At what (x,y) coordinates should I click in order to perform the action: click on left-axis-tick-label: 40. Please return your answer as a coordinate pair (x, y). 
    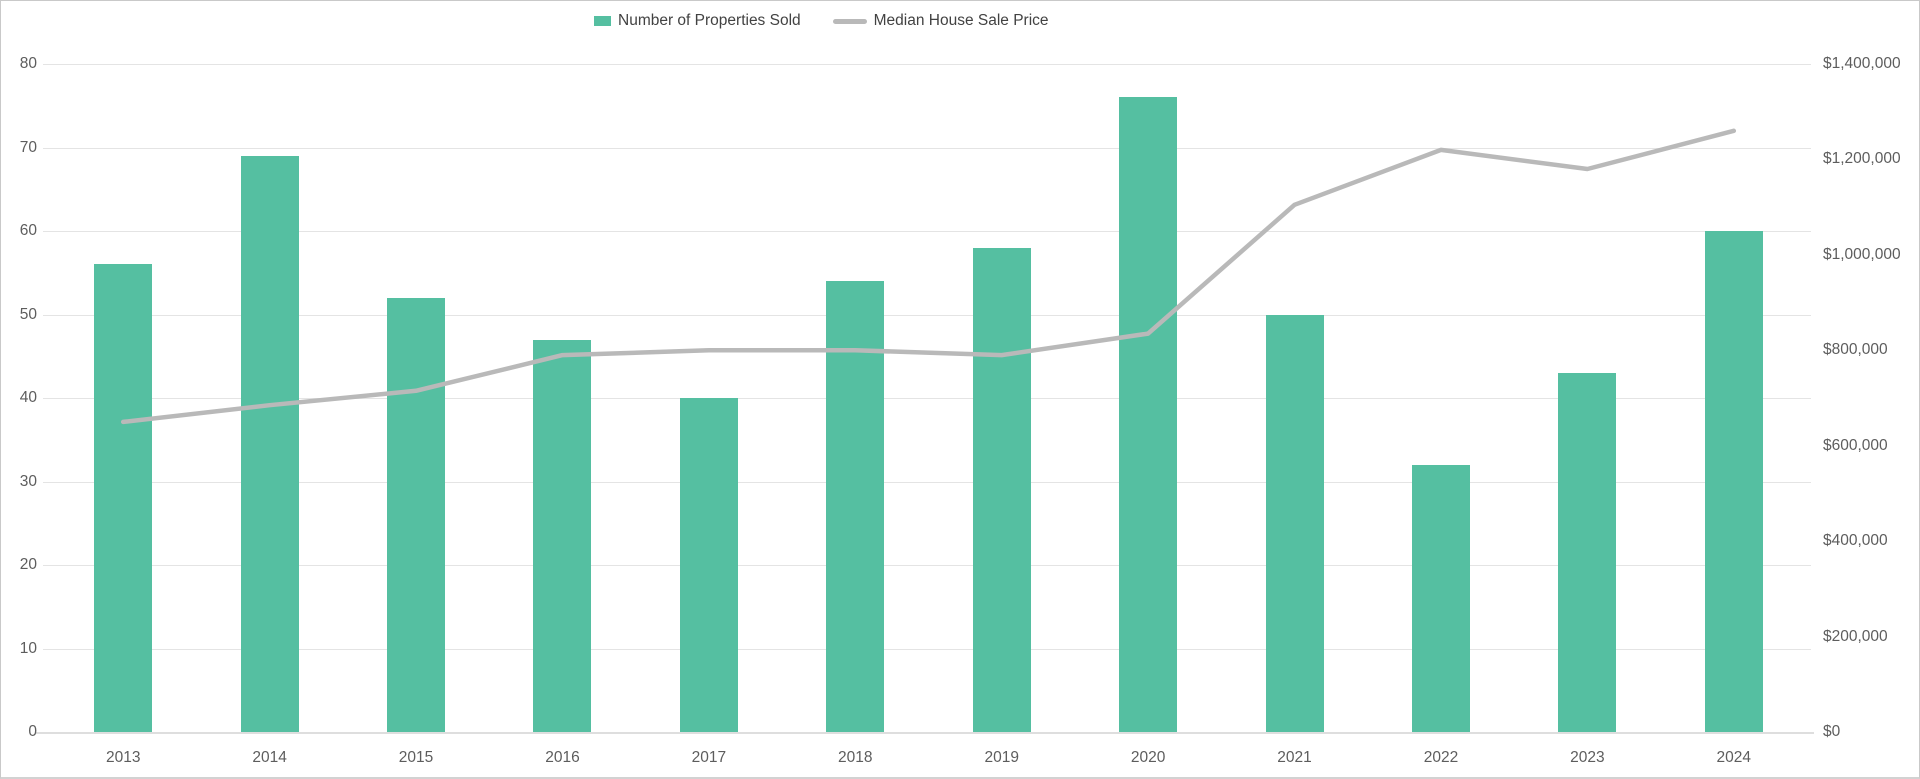
    Looking at the image, I should click on (28, 397).